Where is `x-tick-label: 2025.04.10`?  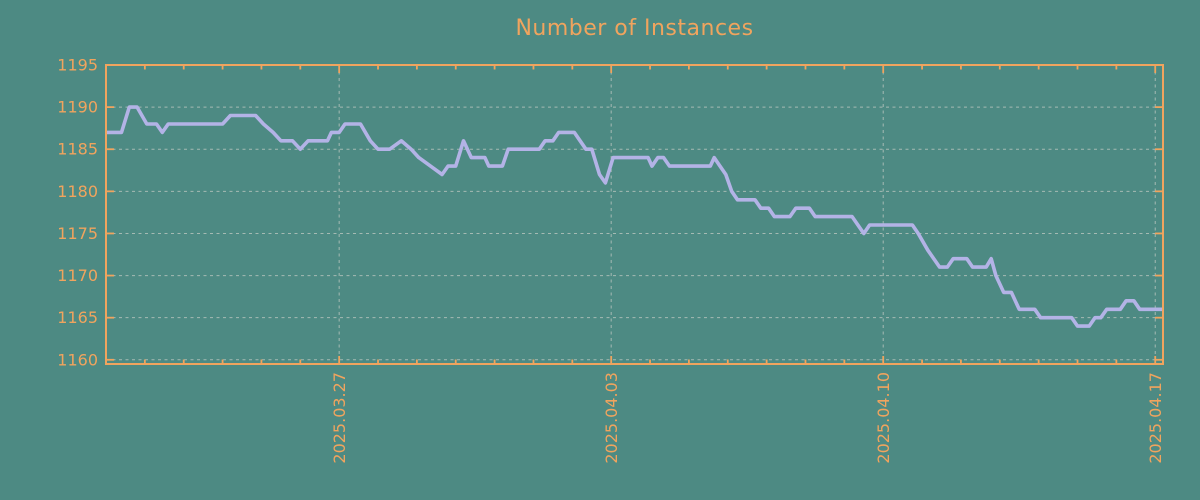
x-tick-label: 2025.04.10 is located at coordinates (883, 418).